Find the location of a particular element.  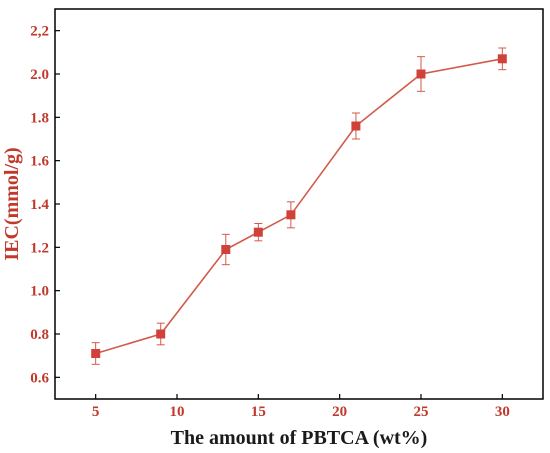

y-tick-label: 1.8 is located at coordinates (39, 118).